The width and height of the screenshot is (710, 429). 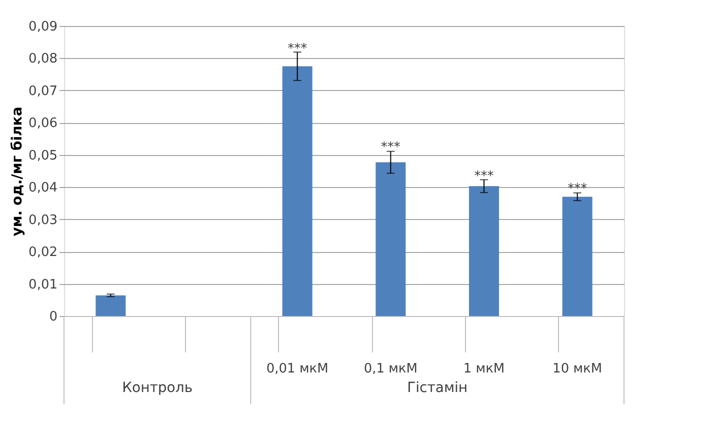 I want to click on y-tick-label: 0, so click(x=53, y=317).